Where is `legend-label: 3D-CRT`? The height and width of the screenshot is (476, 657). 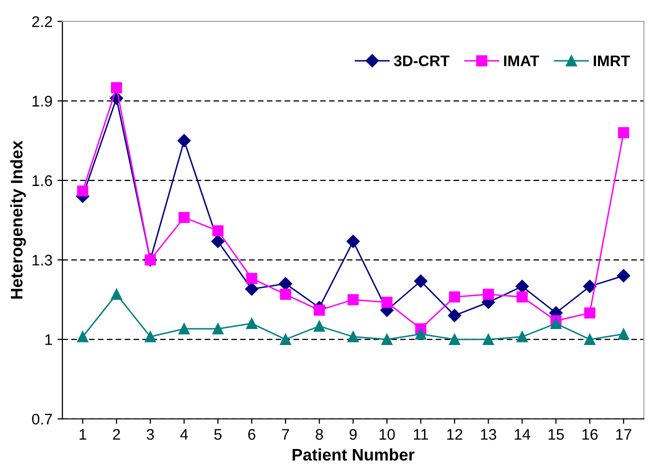 legend-label: 3D-CRT is located at coordinates (422, 60).